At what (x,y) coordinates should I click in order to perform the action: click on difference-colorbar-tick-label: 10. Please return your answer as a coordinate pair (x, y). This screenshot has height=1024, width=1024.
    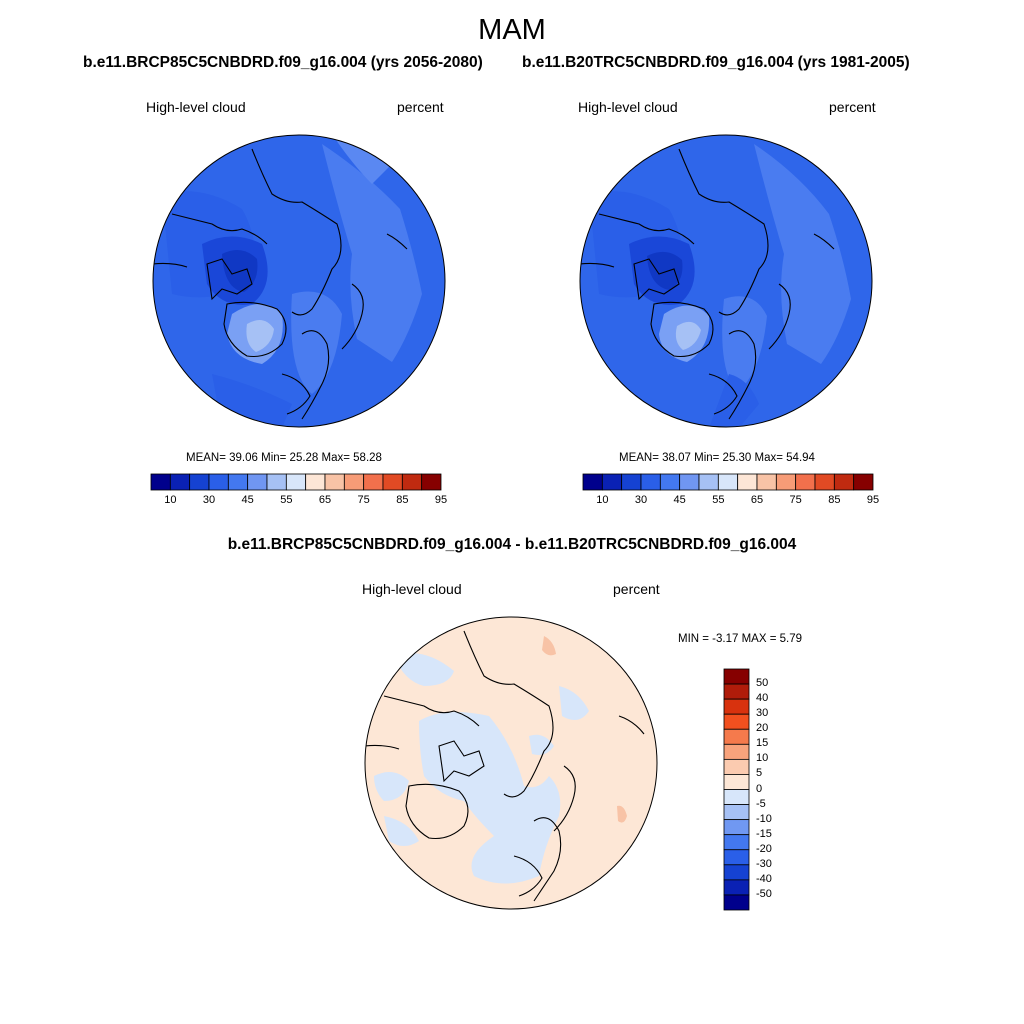
    Looking at the image, I should click on (762, 758).